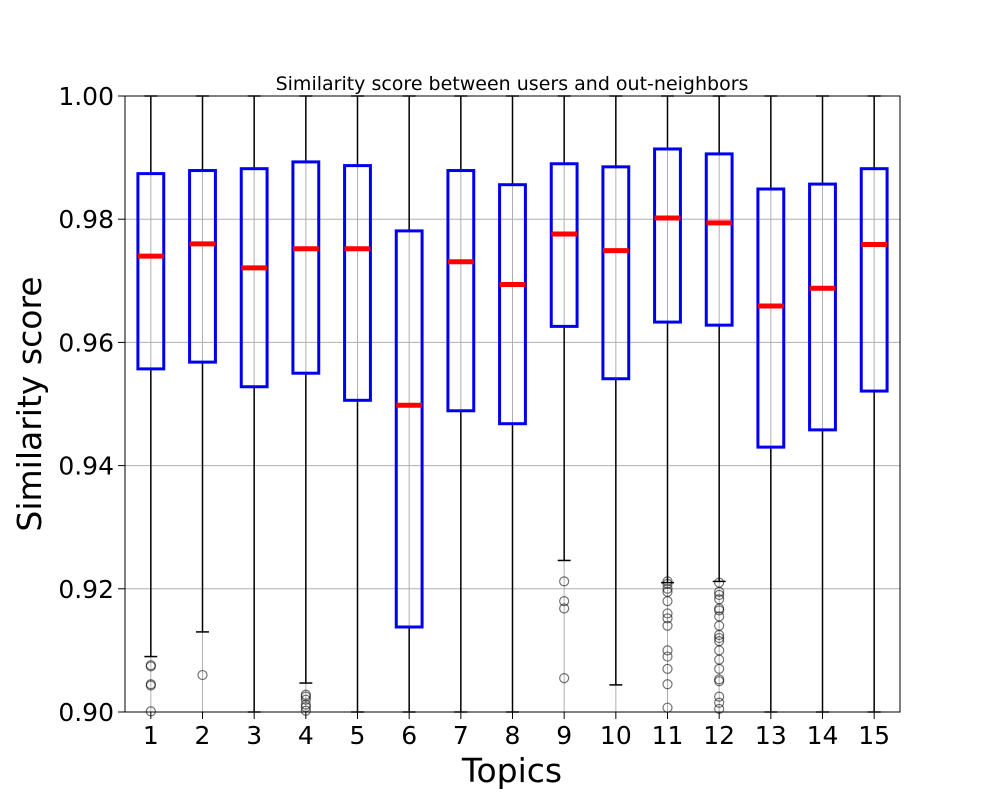 Image resolution: width=1000 pixels, height=800 pixels. I want to click on y-tick-label: 0.94, so click(86, 466).